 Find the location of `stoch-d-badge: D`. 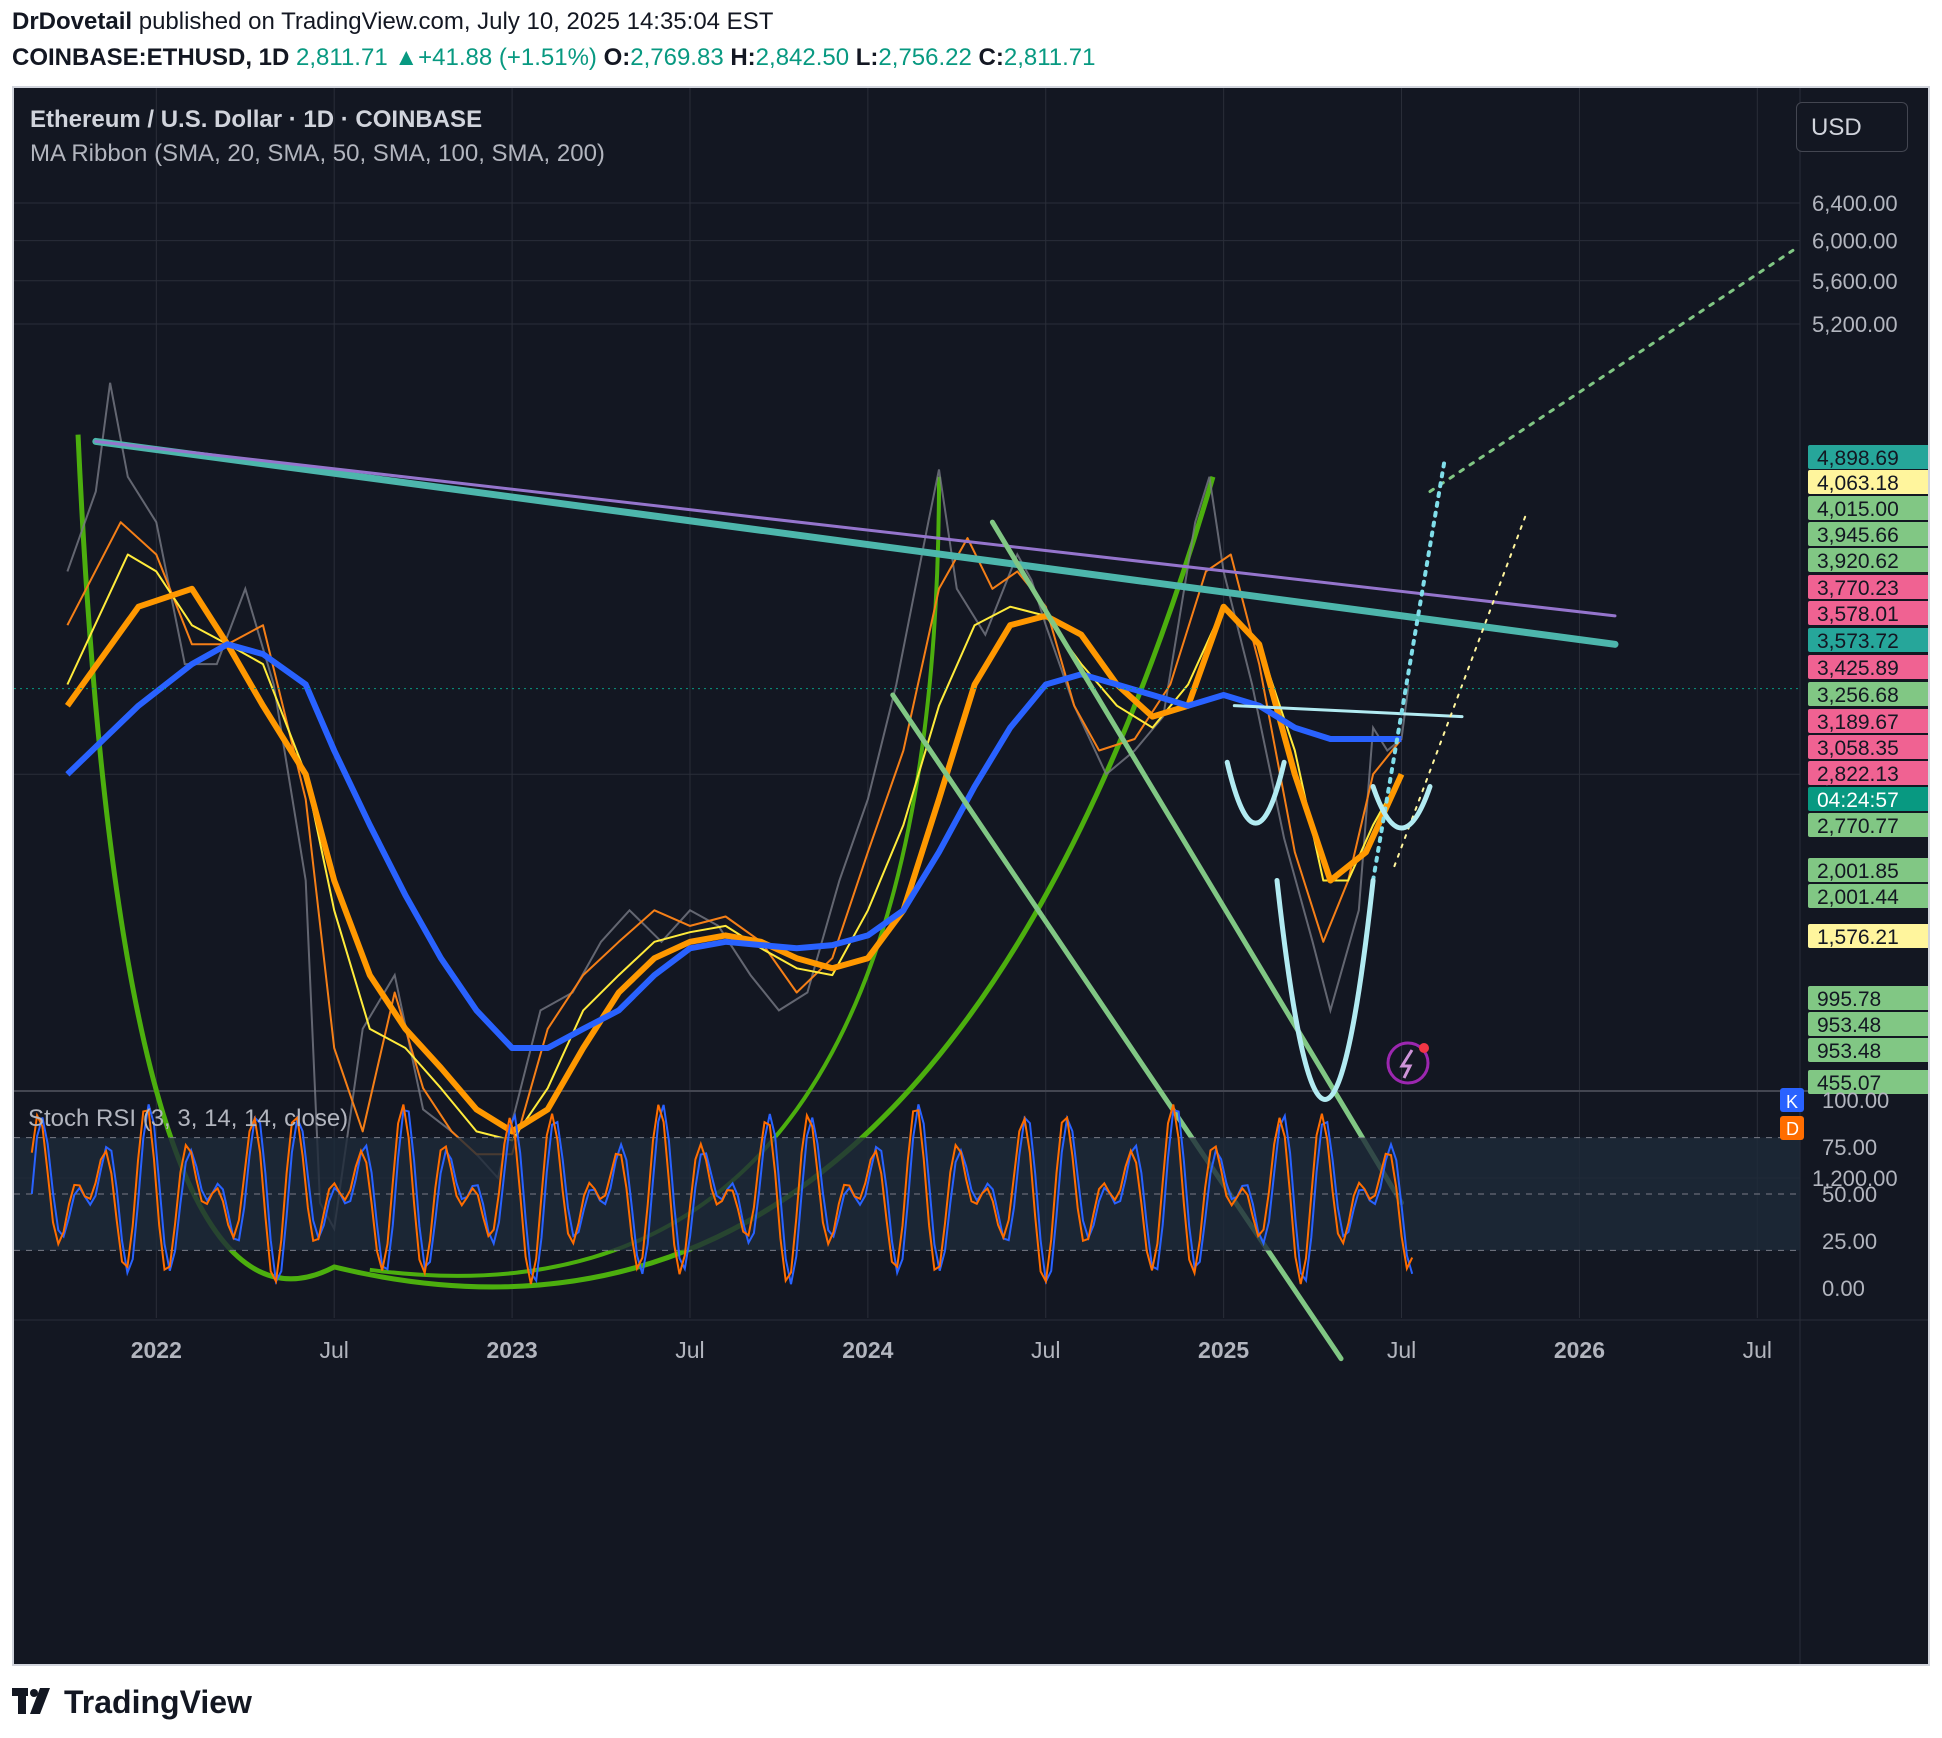

stoch-d-badge: D is located at coordinates (1792, 1128).